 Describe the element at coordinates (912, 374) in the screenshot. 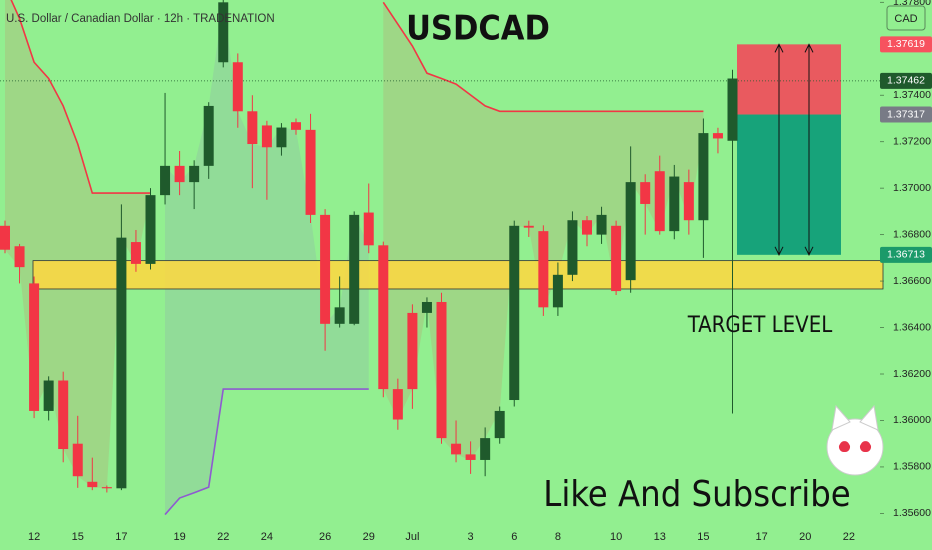

I see `y-tick-label: 1.36200` at that location.